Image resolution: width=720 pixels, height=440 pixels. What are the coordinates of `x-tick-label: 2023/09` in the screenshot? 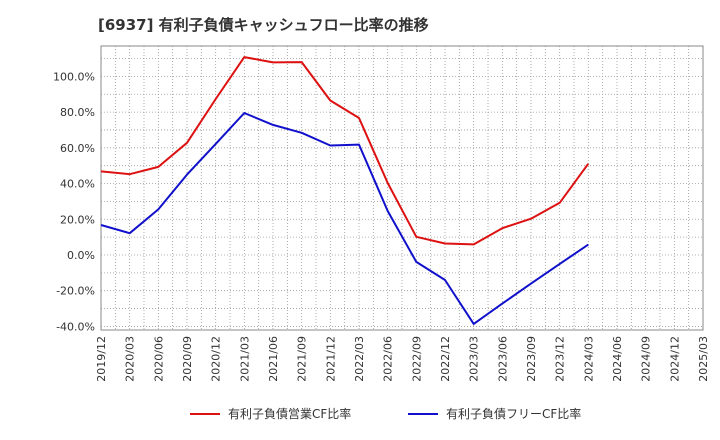 It's located at (531, 359).